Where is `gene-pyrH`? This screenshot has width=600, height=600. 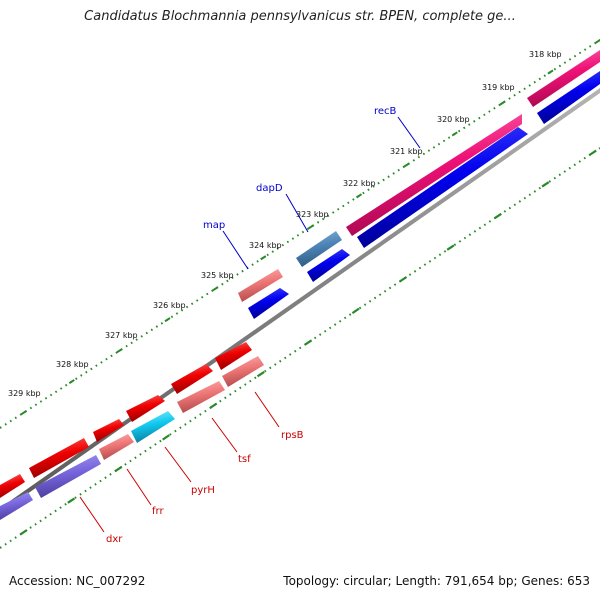
gene-pyrH is located at coordinates (153, 427).